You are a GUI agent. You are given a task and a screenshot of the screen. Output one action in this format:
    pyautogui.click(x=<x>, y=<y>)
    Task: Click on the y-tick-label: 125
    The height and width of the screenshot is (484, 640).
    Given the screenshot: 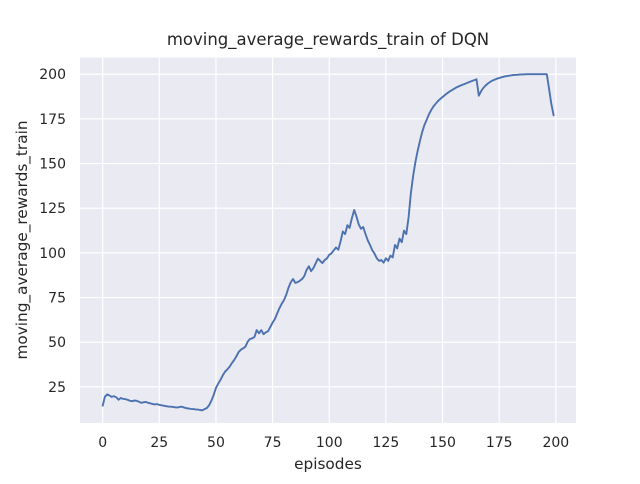 What is the action you would take?
    pyautogui.click(x=52, y=209)
    